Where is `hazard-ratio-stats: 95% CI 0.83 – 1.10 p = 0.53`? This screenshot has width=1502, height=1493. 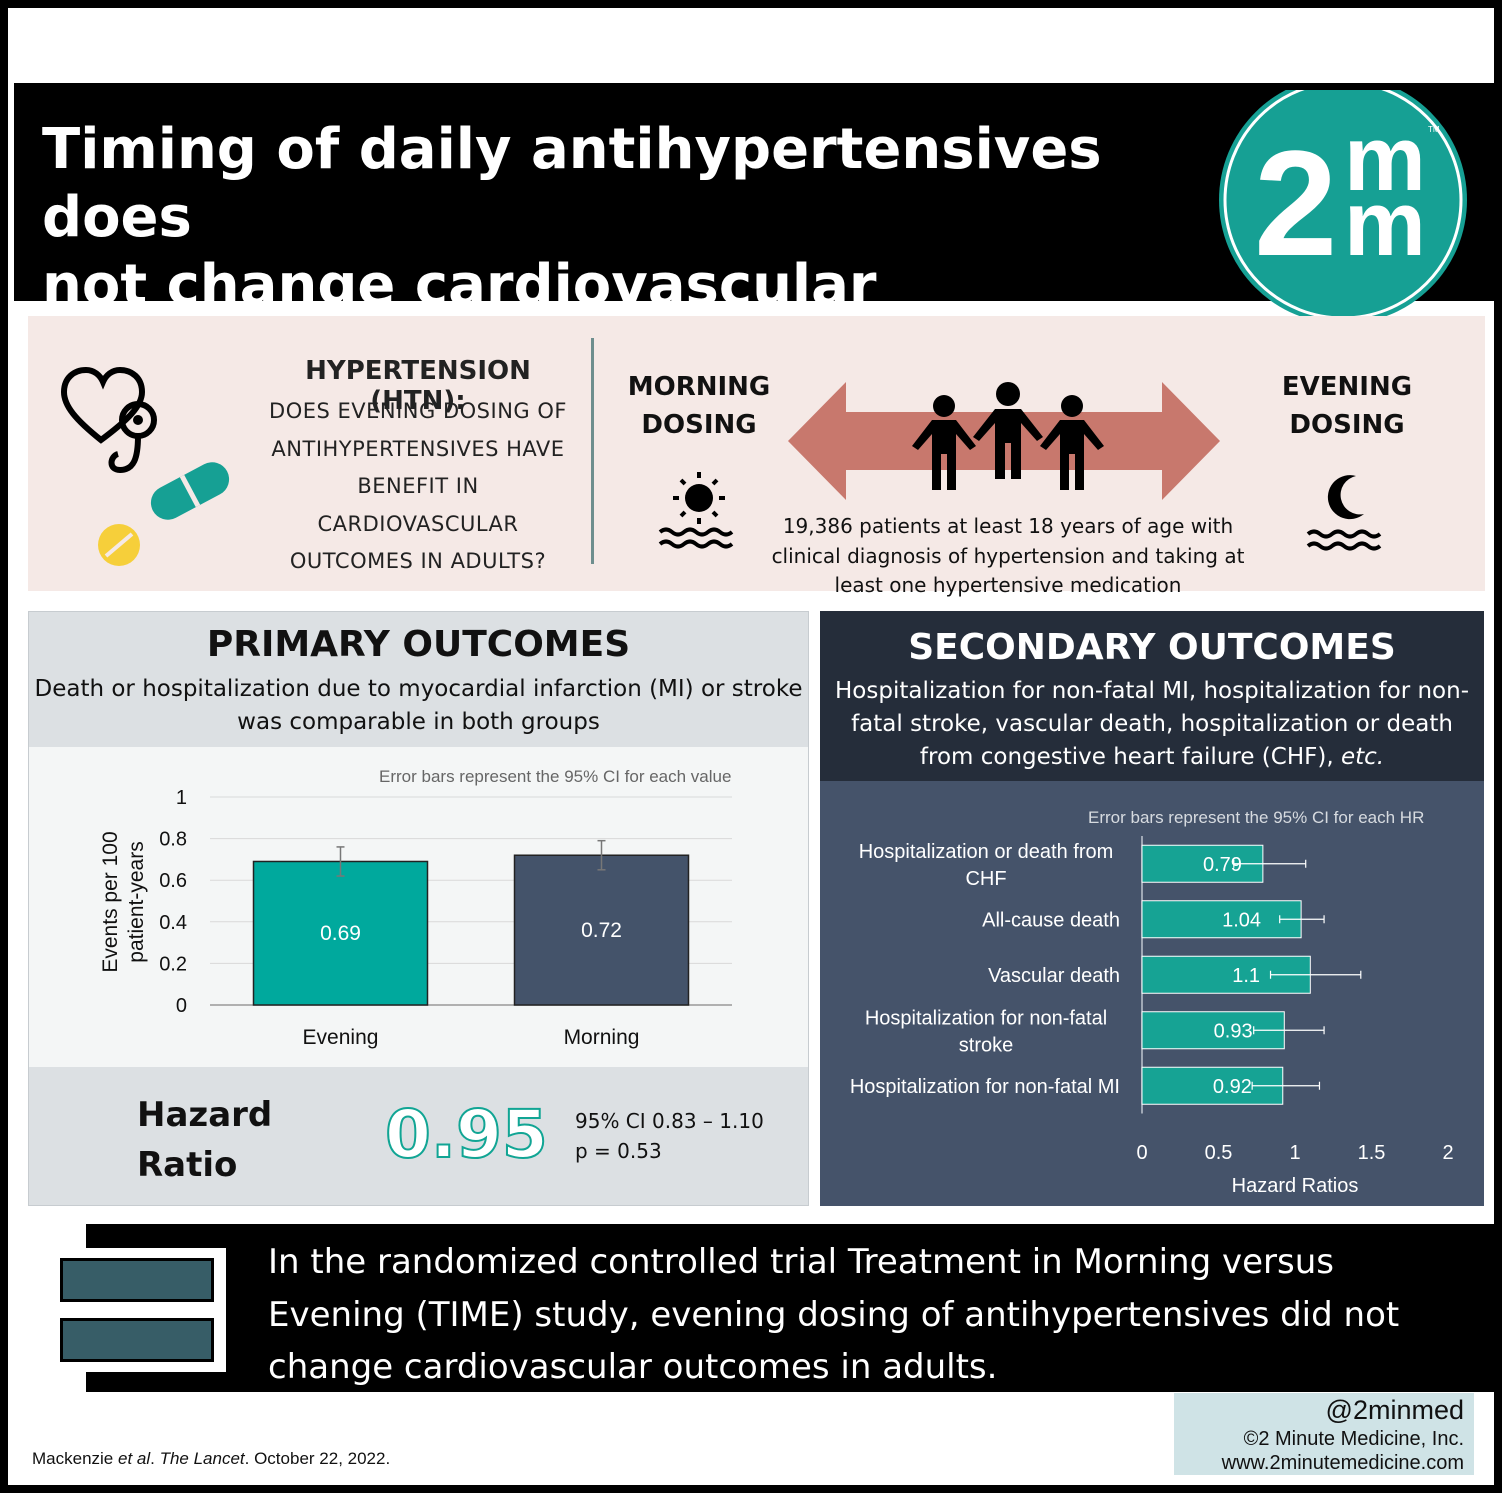 hazard-ratio-stats: 95% CI 0.83 – 1.10 p = 0.53 is located at coordinates (669, 1136).